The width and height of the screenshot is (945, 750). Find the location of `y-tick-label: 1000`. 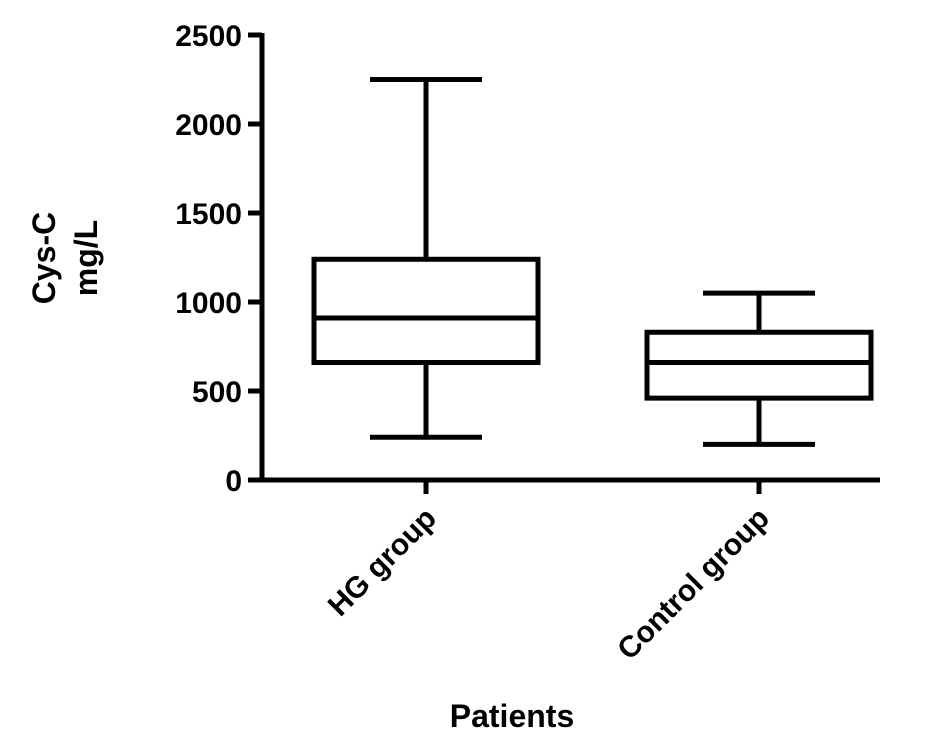

y-tick-label: 1000 is located at coordinates (208, 303).